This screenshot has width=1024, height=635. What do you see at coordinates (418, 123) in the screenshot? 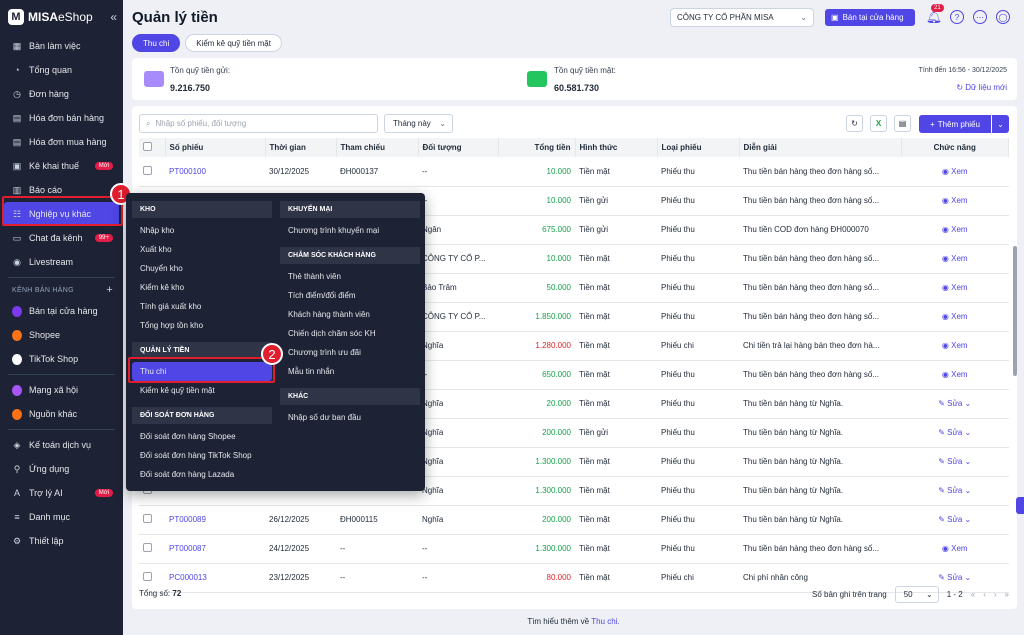
I see `period-select: Tháng này ⌄` at bounding box center [418, 123].